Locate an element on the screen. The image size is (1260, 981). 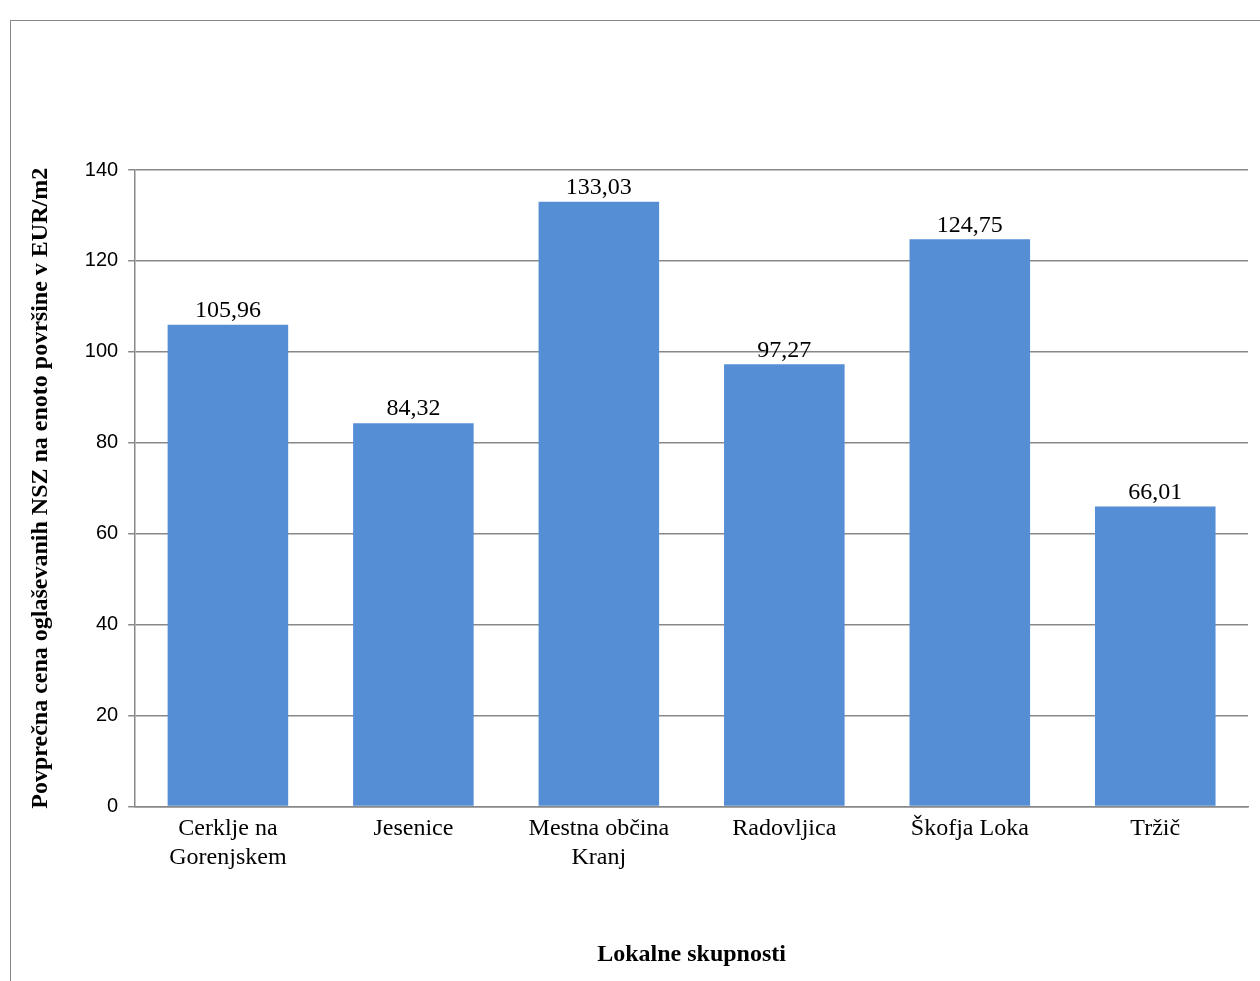
y-tick-label: 20 is located at coordinates (107, 714).